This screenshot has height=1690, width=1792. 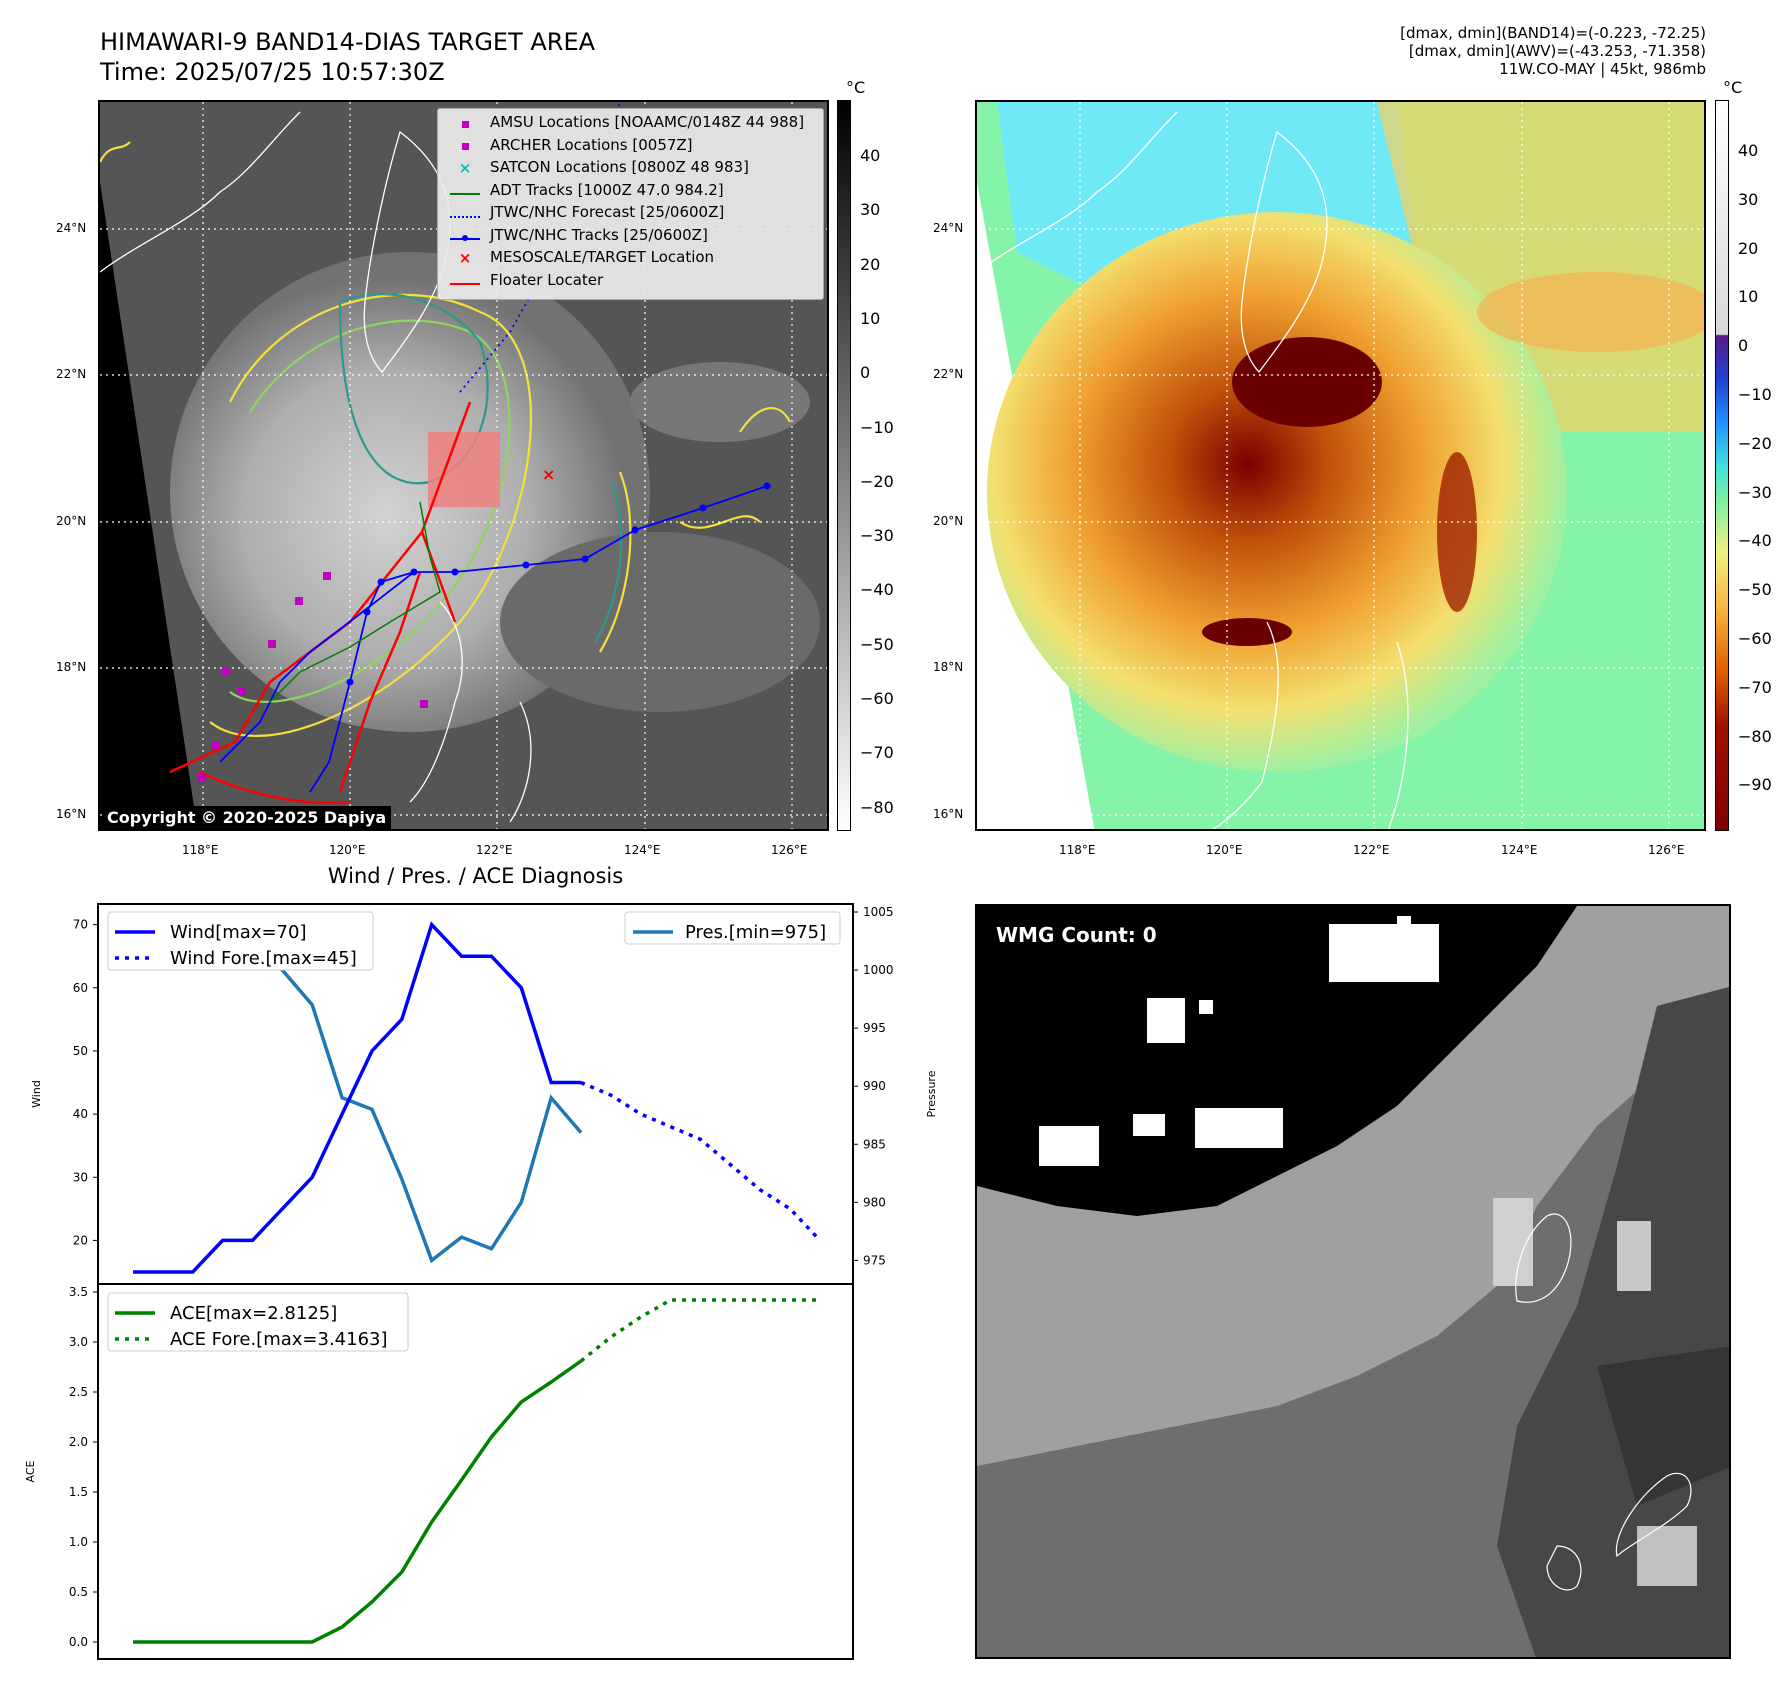 What do you see at coordinates (874, 1260) in the screenshot?
I see `pressure-ytick-label: 975` at bounding box center [874, 1260].